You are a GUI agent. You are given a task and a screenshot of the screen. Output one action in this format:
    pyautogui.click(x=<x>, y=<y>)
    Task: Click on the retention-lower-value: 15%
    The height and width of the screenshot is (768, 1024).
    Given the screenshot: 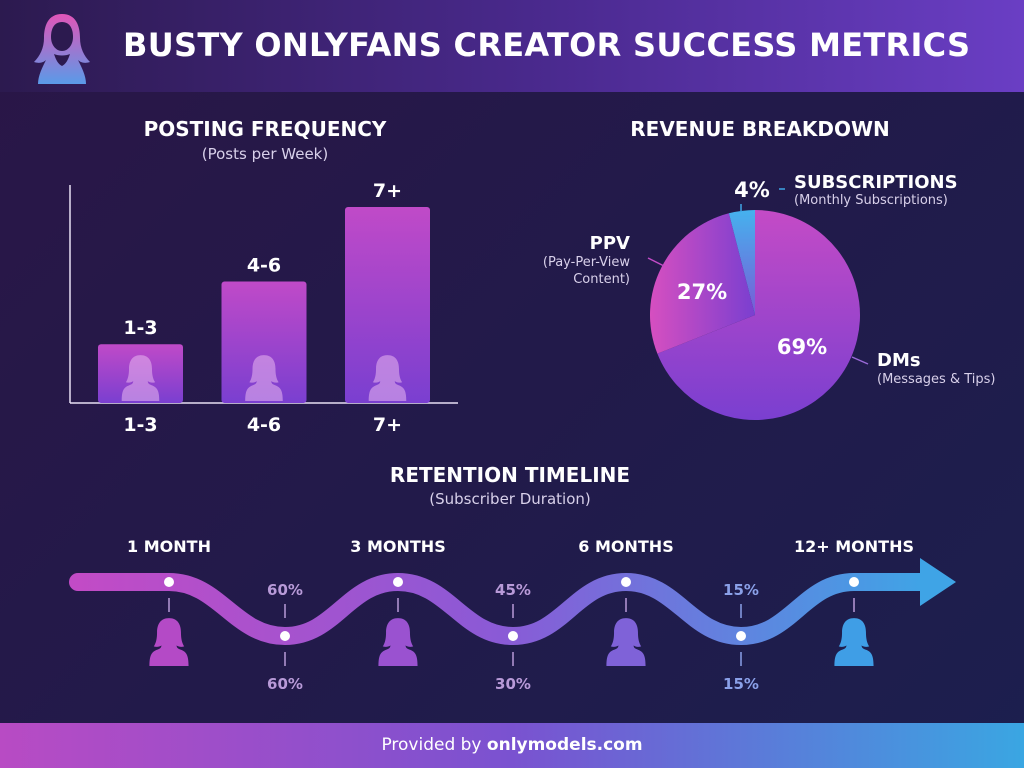 What is the action you would take?
    pyautogui.click(x=741, y=684)
    